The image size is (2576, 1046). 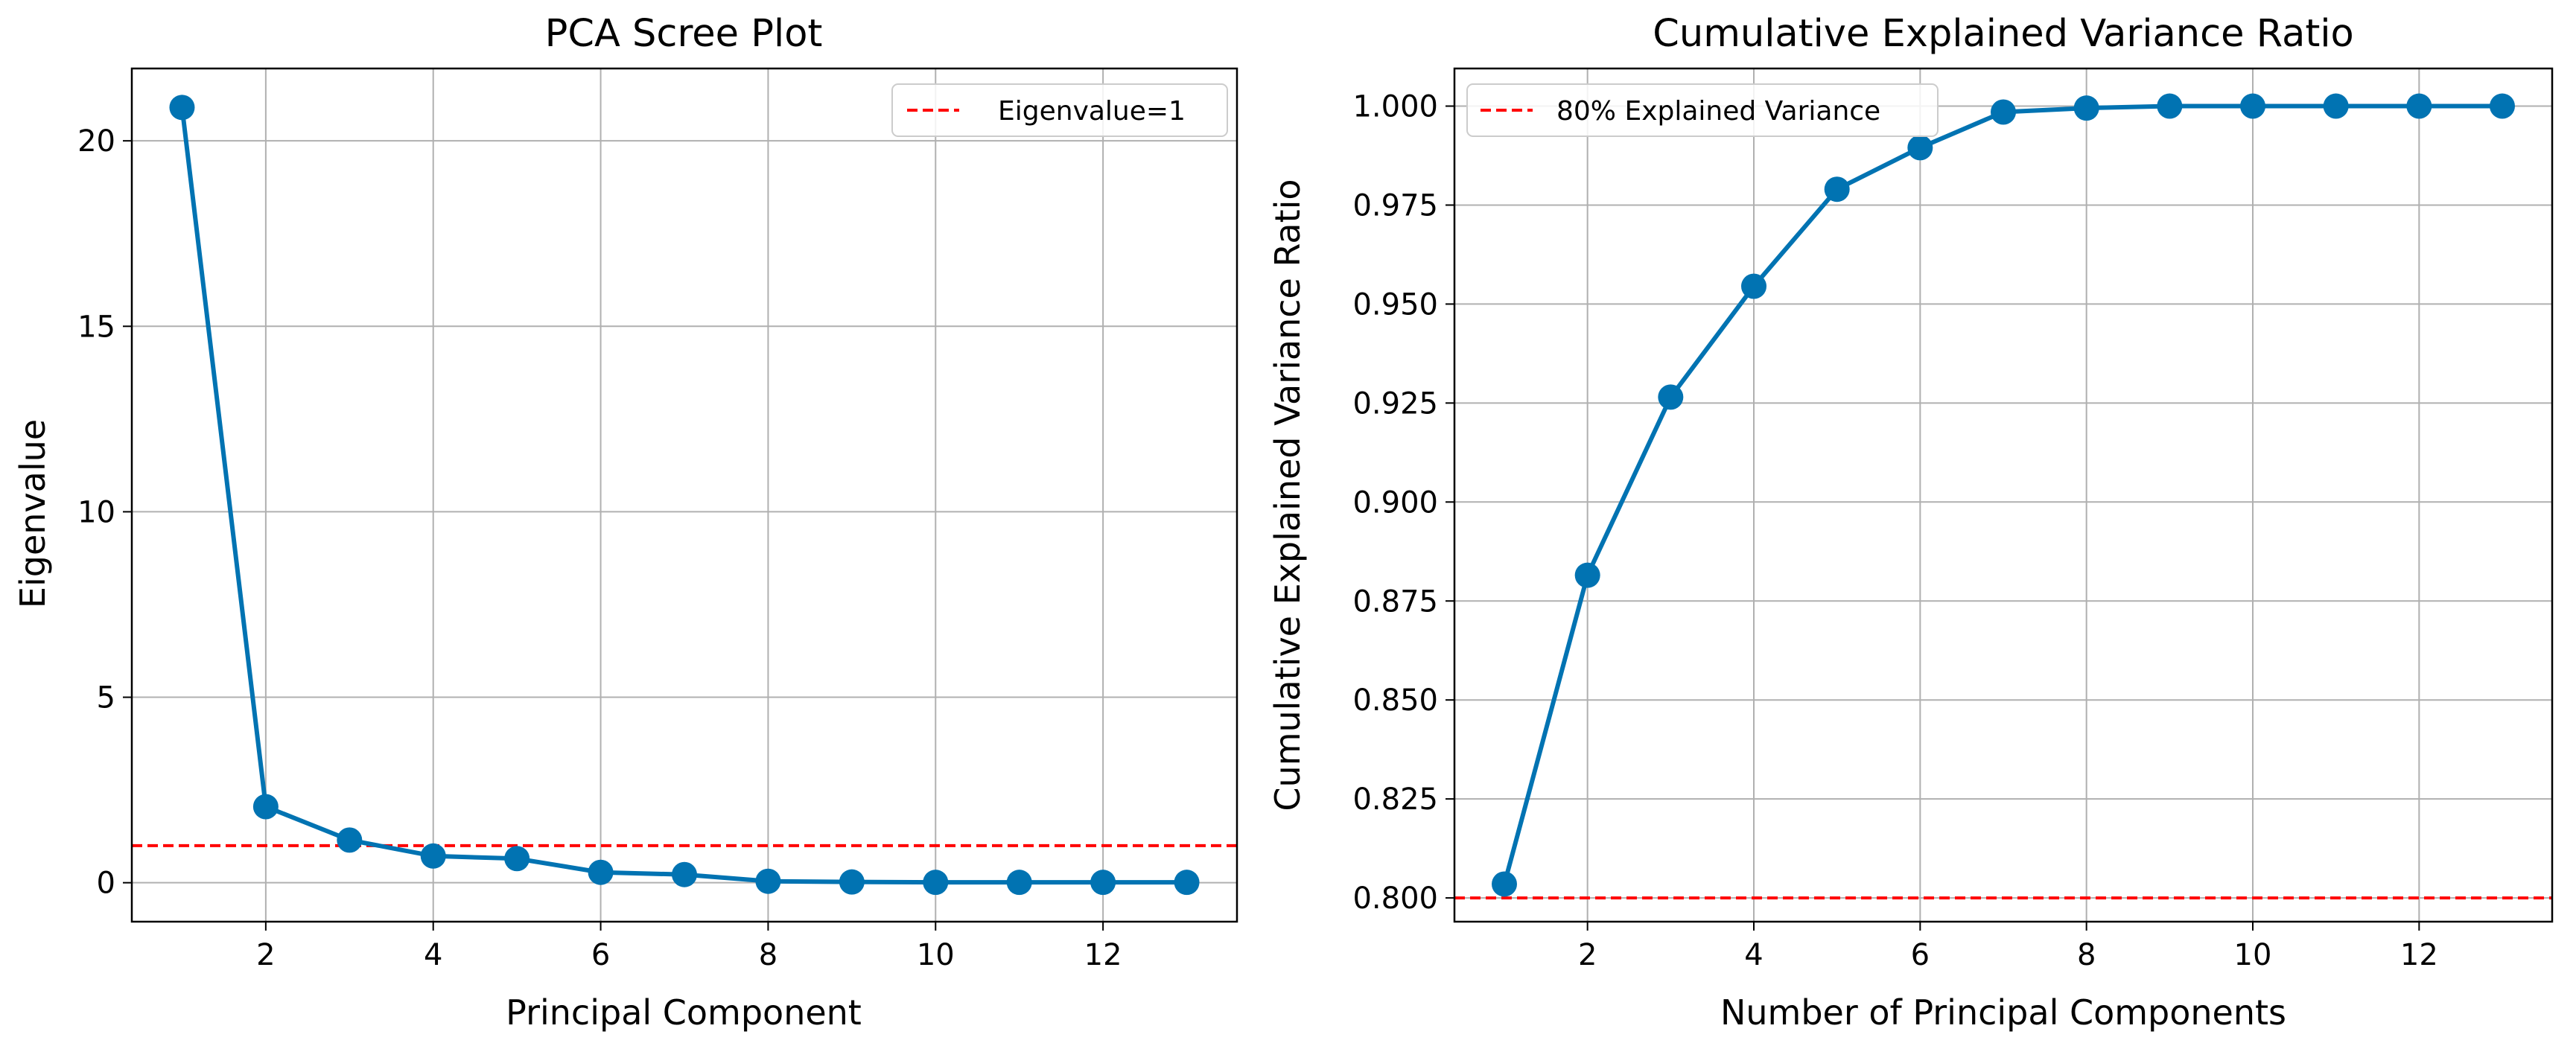 What do you see at coordinates (2003, 1012) in the screenshot?
I see `x-axis-label: Number of Principal Components` at bounding box center [2003, 1012].